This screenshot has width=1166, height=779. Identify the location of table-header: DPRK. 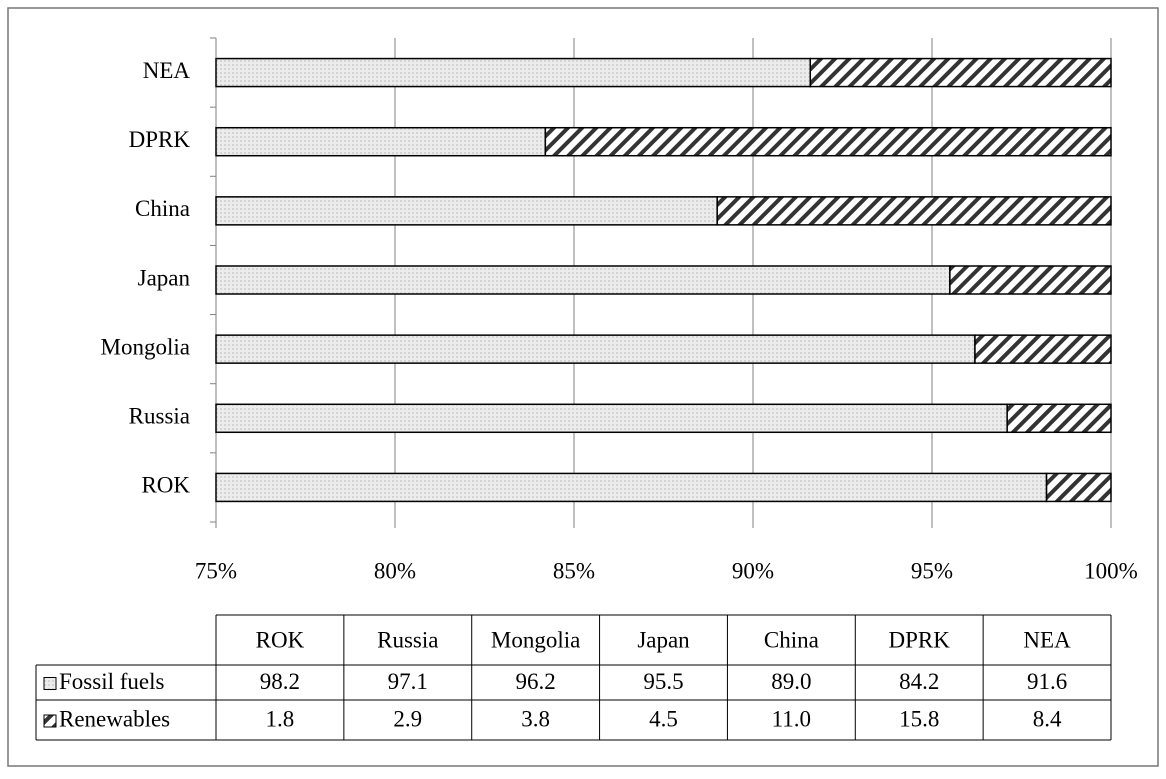
(920, 639).